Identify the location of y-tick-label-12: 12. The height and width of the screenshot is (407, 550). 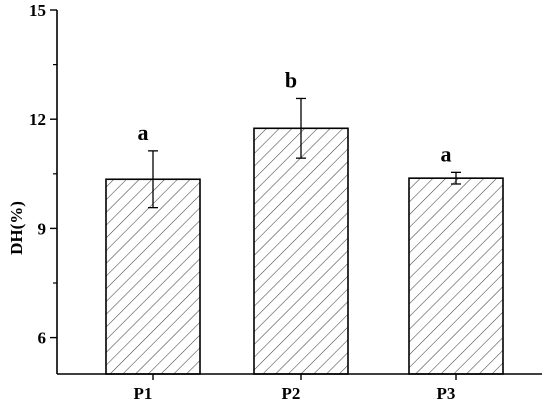
(37, 119).